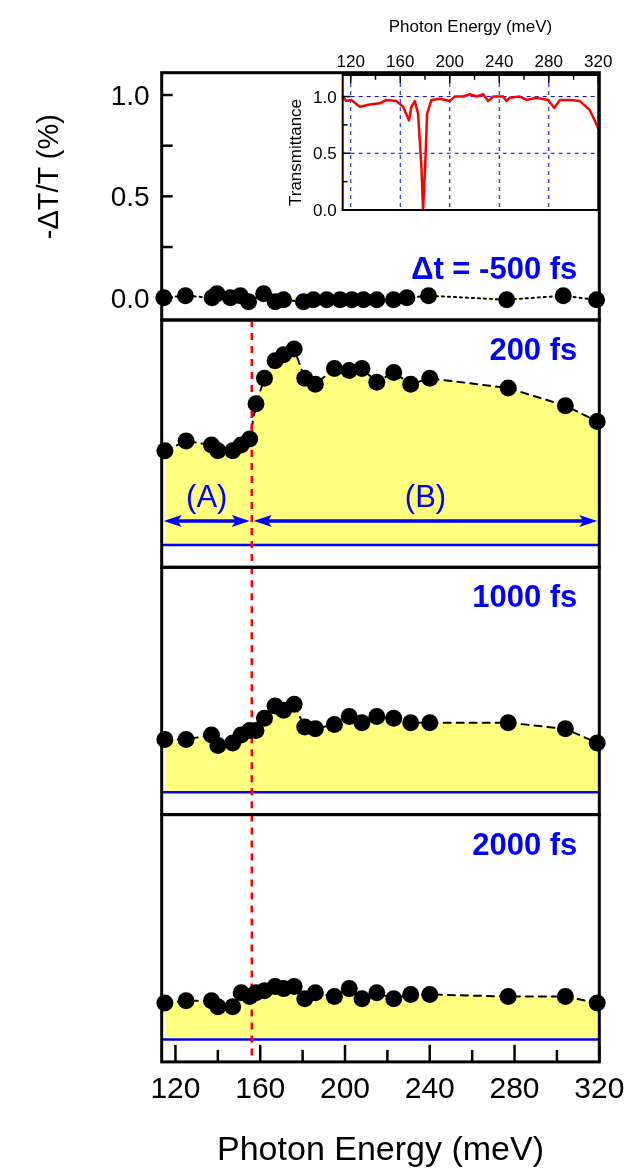 The image size is (642, 1172). What do you see at coordinates (525, 597) in the screenshot?
I see `chart-title: 1000 fs` at bounding box center [525, 597].